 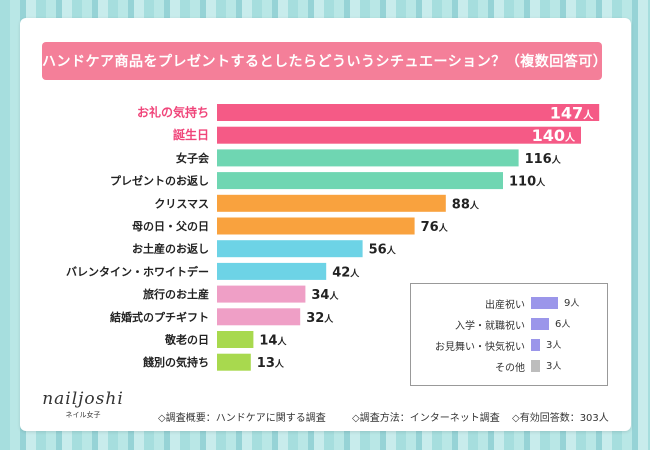 What do you see at coordinates (320, 318) in the screenshot?
I see `value-label: 32人` at bounding box center [320, 318].